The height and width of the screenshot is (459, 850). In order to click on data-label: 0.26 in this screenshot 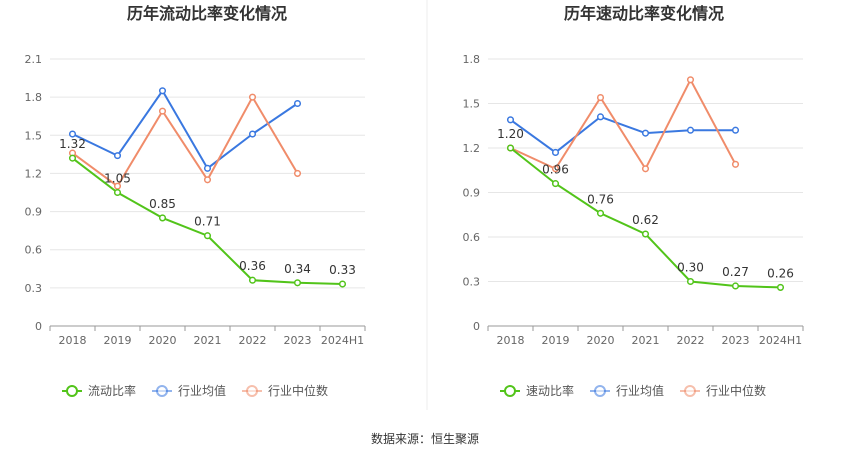, I will do `click(780, 273)`.